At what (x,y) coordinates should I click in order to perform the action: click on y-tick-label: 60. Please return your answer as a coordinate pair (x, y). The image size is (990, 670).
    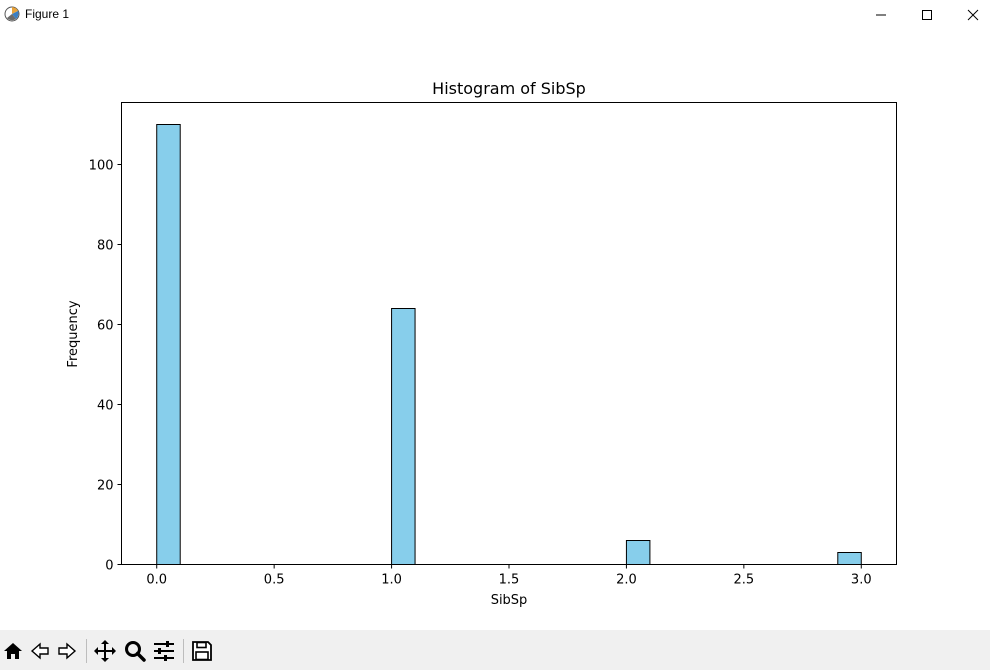
    Looking at the image, I should click on (105, 326).